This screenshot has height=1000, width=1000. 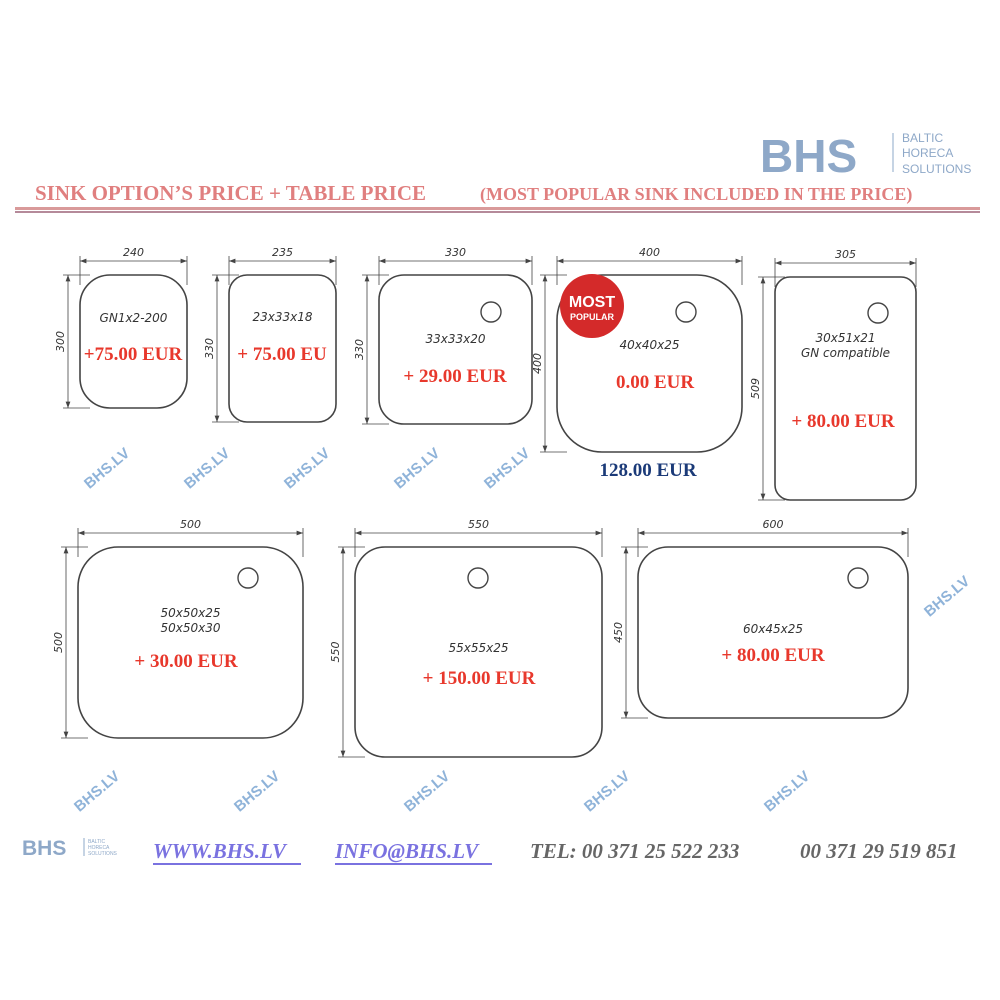 What do you see at coordinates (407, 851) in the screenshot?
I see `email-link: INFO@BHS.LV` at bounding box center [407, 851].